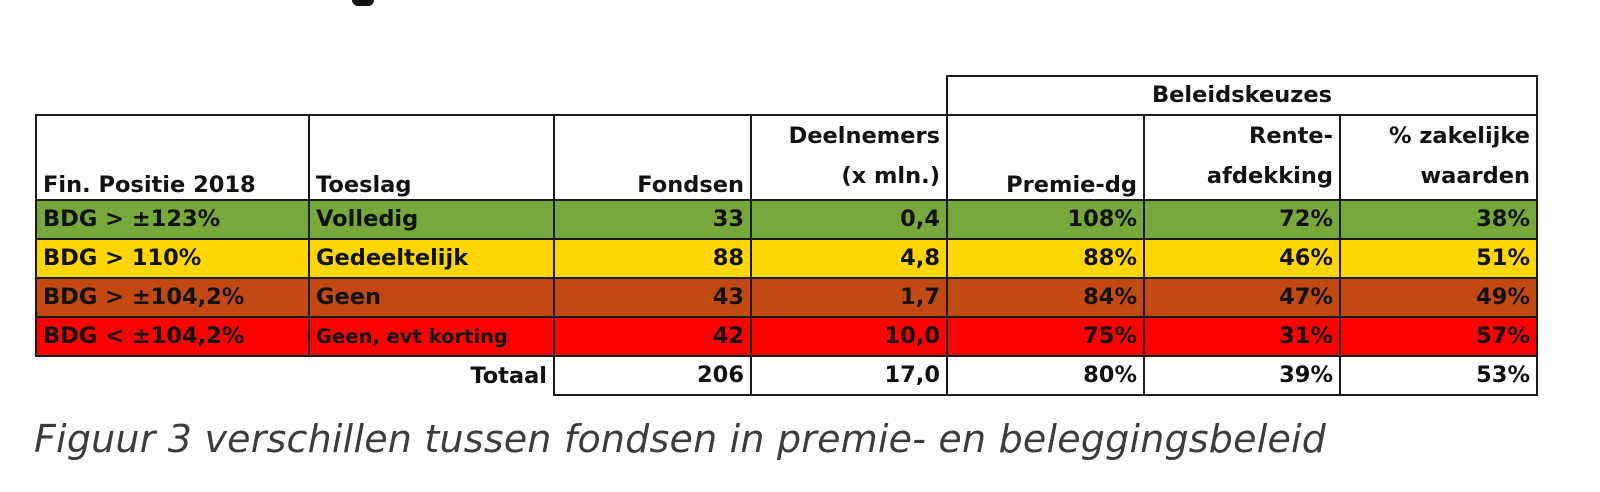 Image resolution: width=1600 pixels, height=492 pixels. What do you see at coordinates (652, 375) in the screenshot?
I see `total-fondsen: 206` at bounding box center [652, 375].